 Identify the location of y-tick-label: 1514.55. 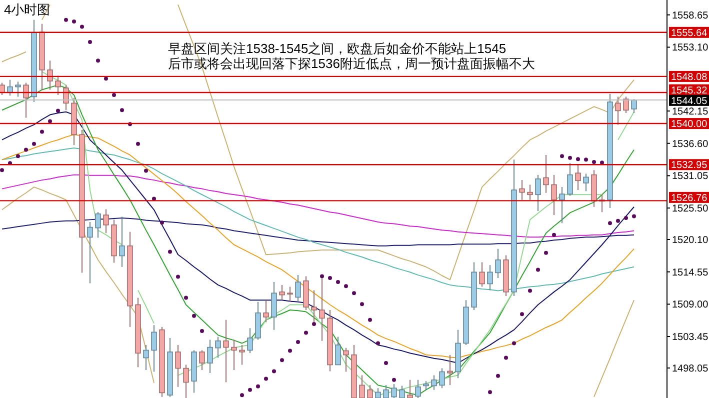
(690, 272).